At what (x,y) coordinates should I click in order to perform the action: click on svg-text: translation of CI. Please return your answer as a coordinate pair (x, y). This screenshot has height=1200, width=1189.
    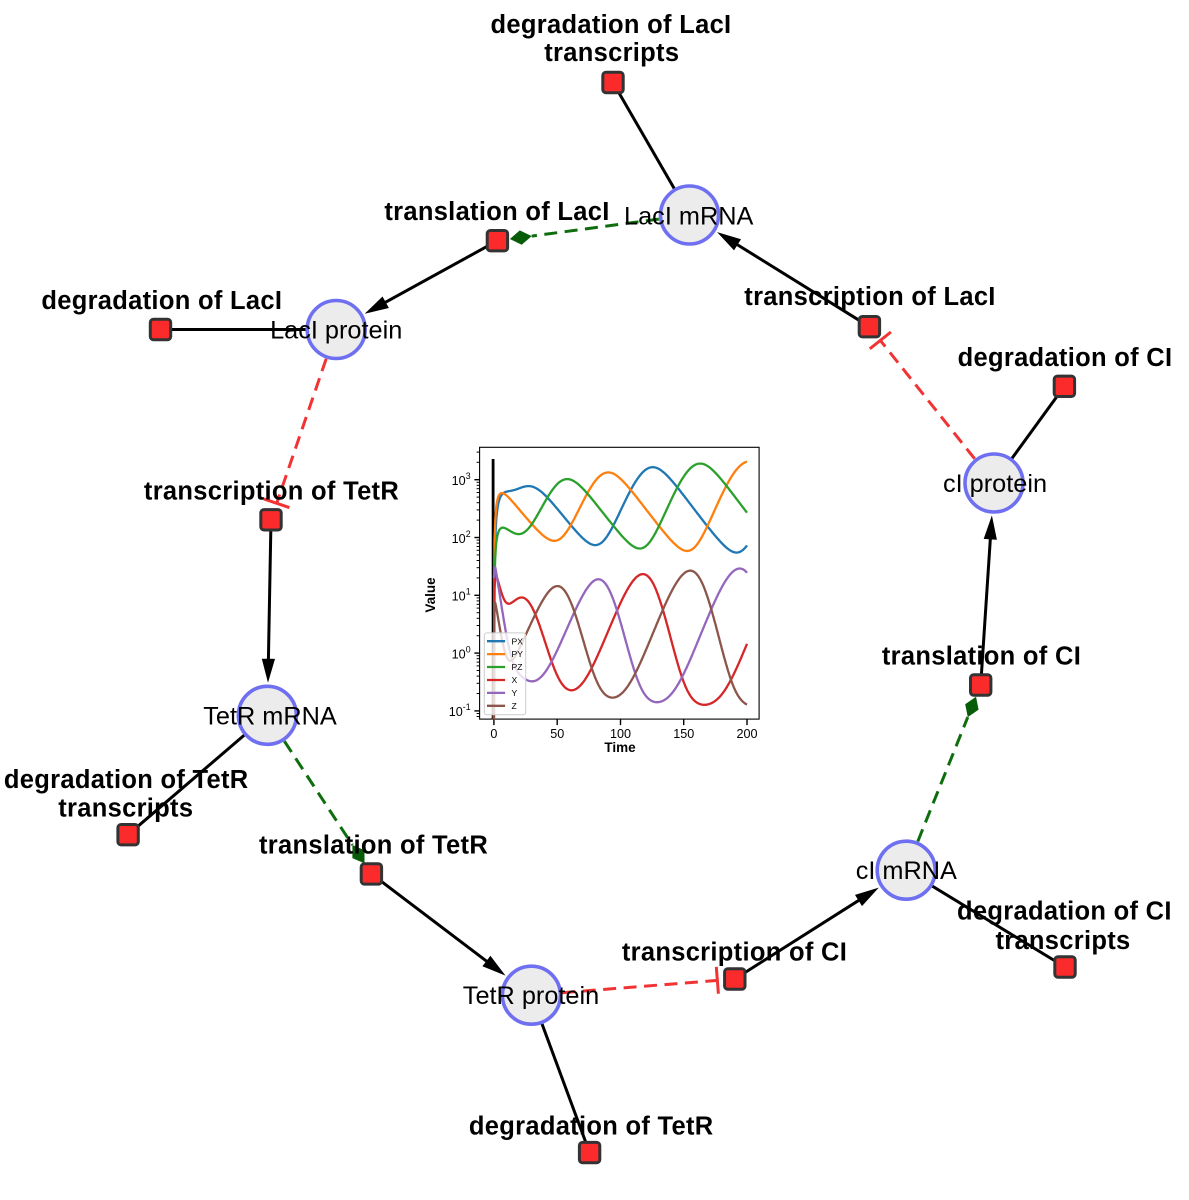
    Looking at the image, I should click on (981, 657).